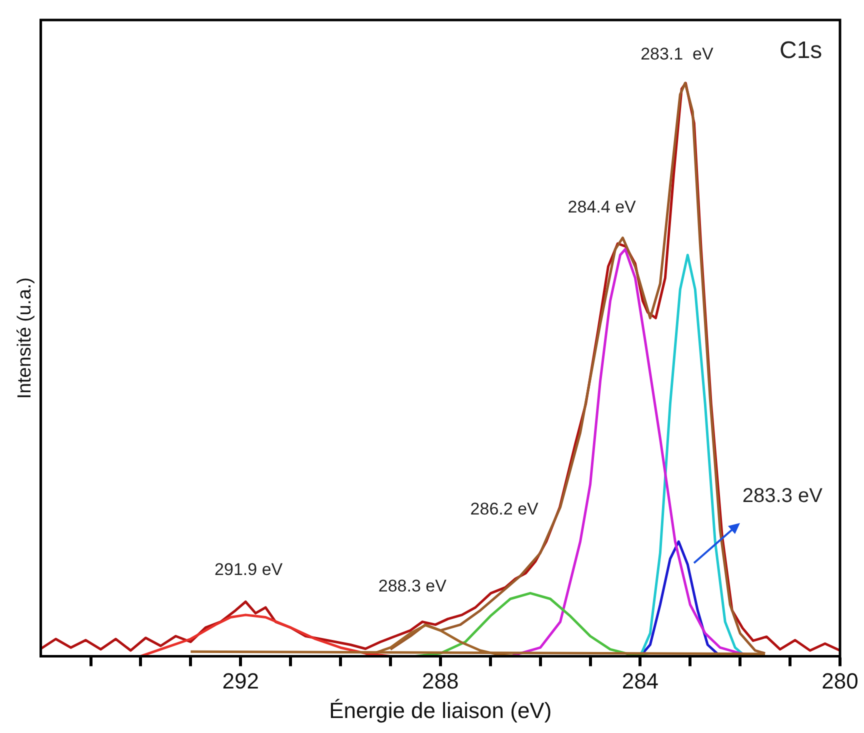  What do you see at coordinates (800, 50) in the screenshot?
I see `text: C1s` at bounding box center [800, 50].